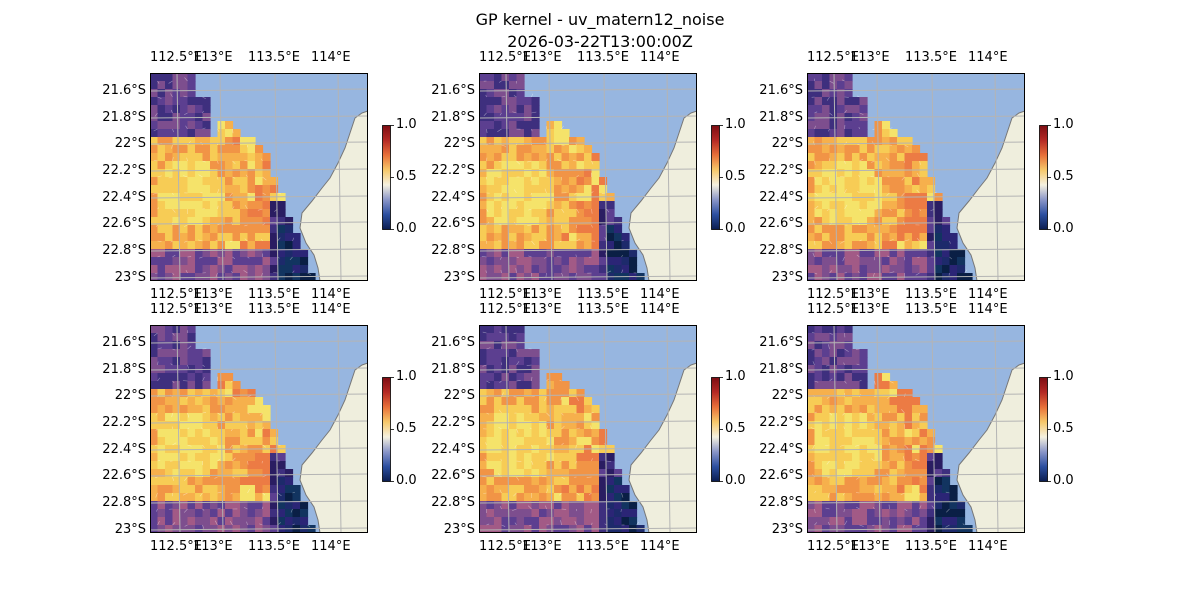 Image resolution: width=1200 pixels, height=600 pixels. I want to click on figure-title: GP kernel - uv_matern12_noise, so click(600, 19).